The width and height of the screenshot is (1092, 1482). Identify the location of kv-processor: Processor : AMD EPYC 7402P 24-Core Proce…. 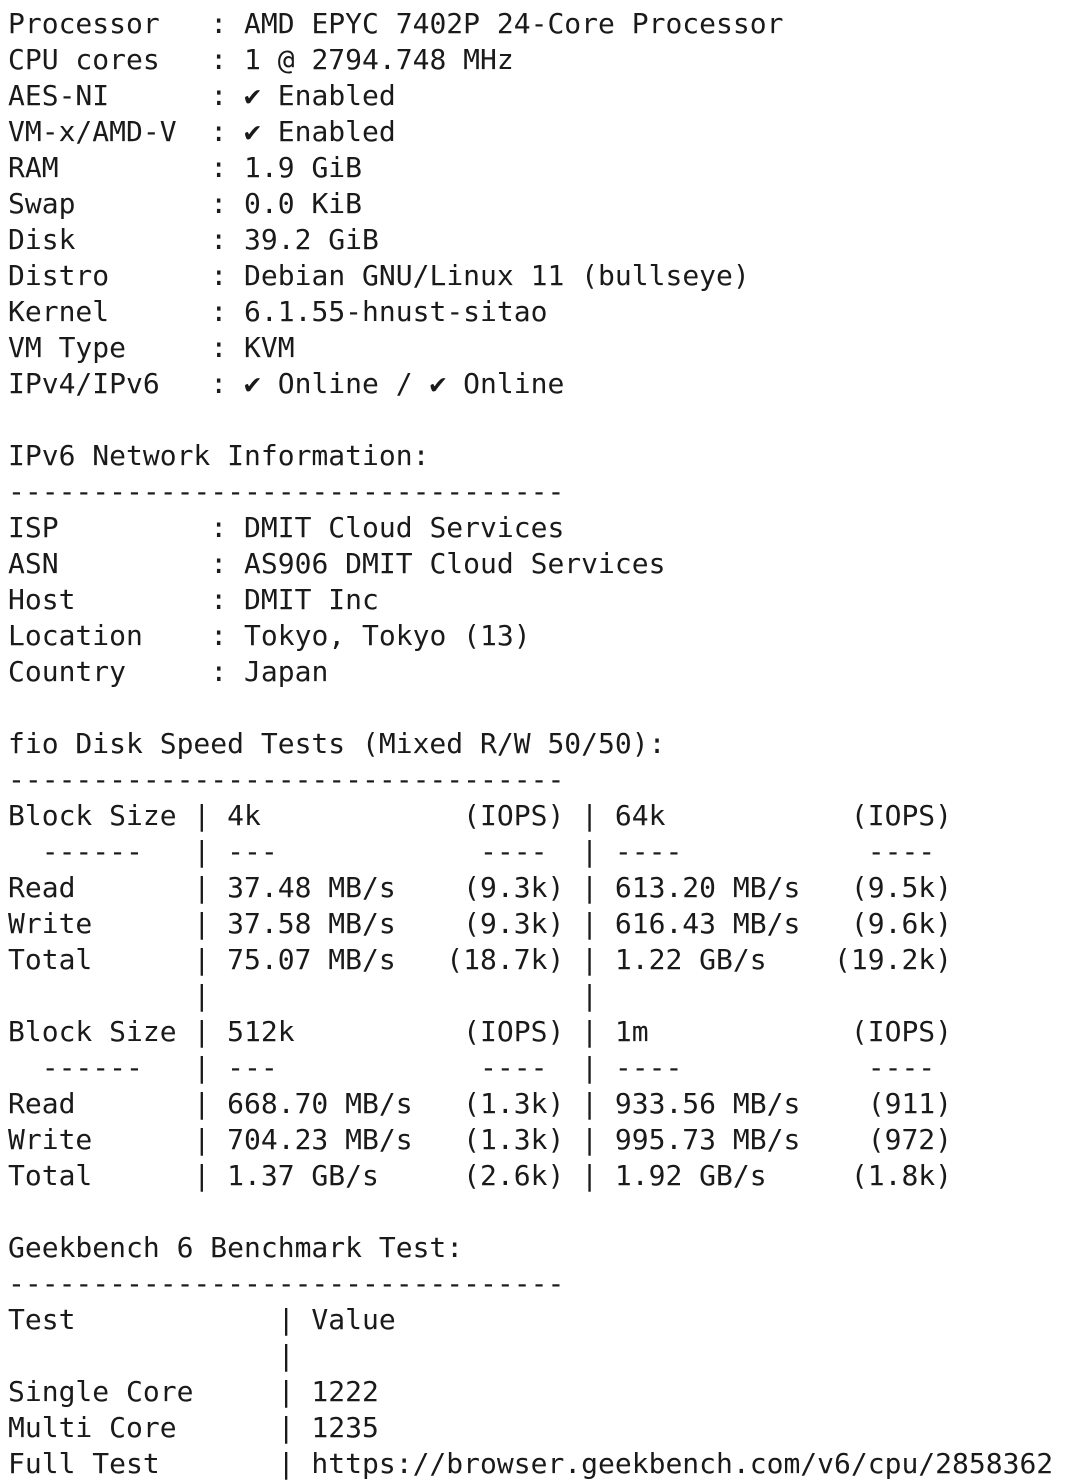
(396, 23).